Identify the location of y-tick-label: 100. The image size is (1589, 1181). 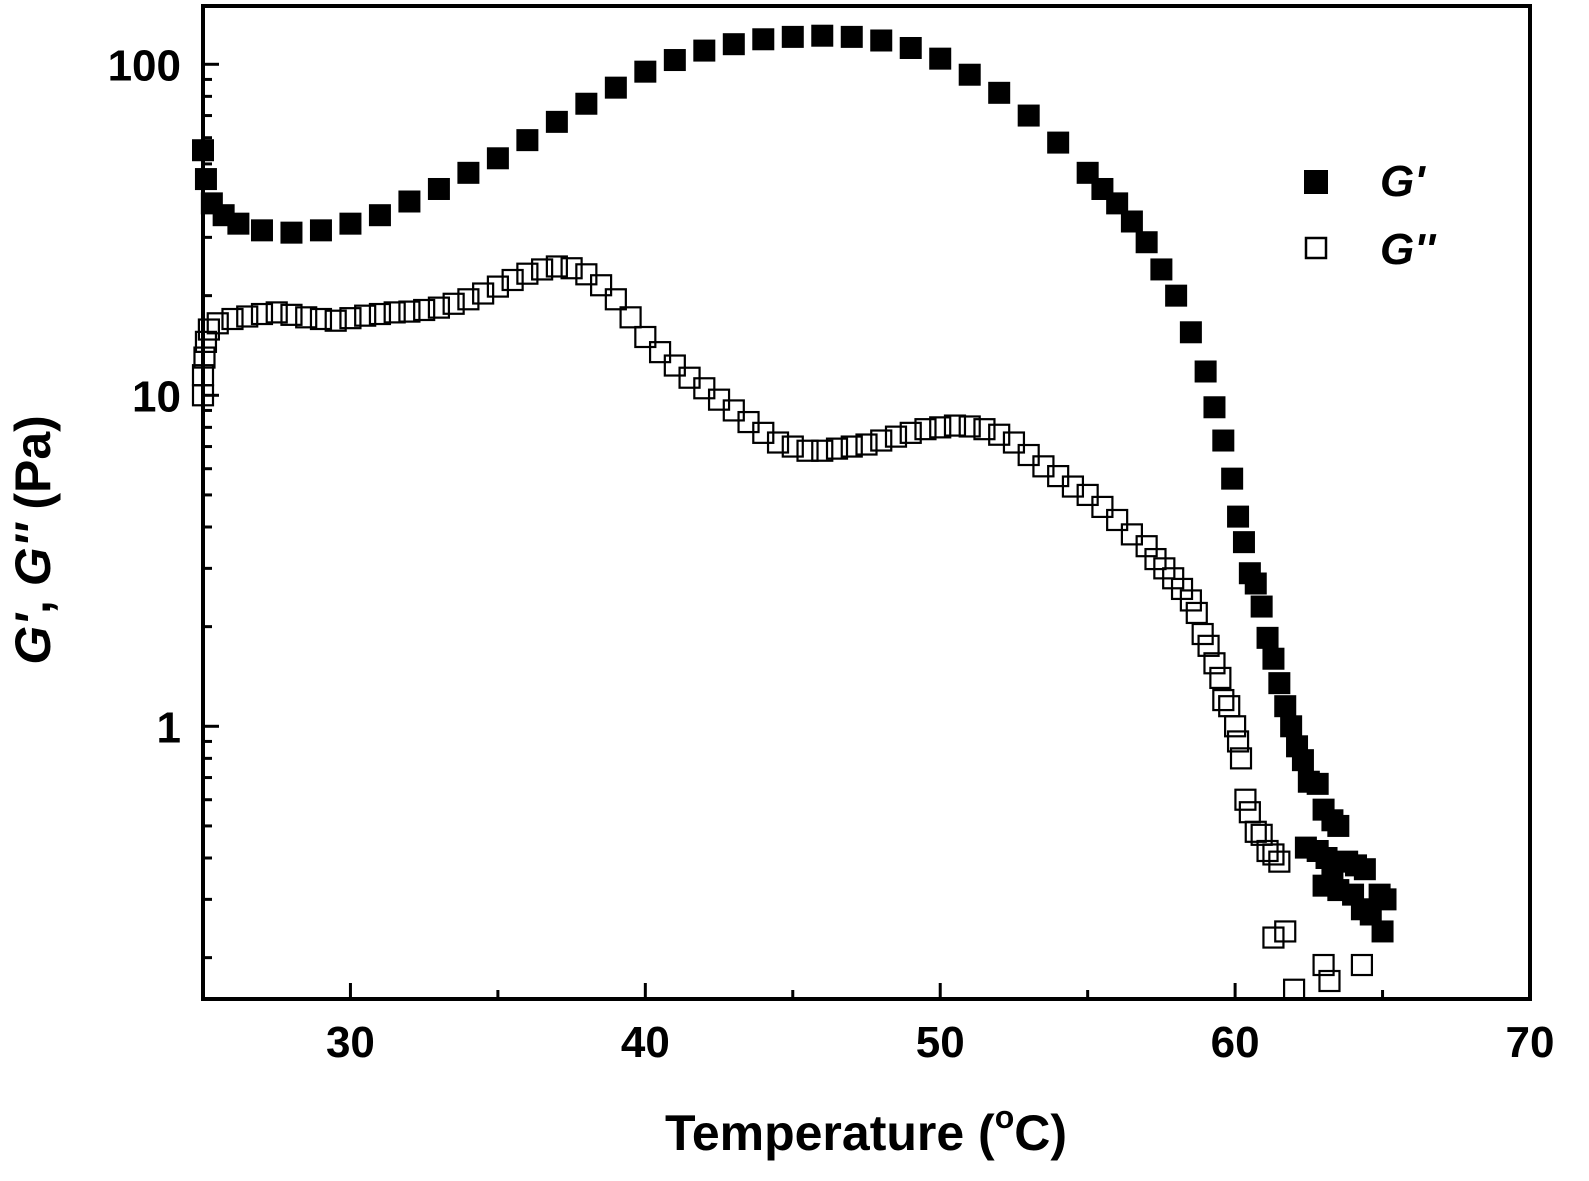
(144, 65).